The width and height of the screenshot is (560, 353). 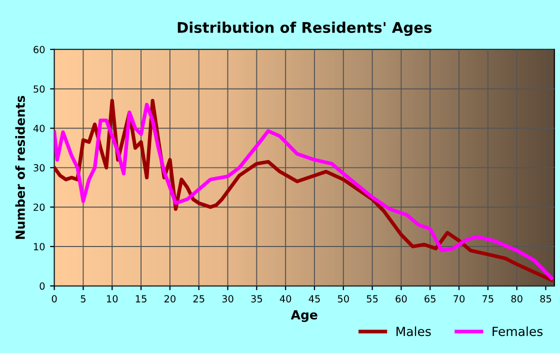 I want to click on y-tick-label: 50, so click(x=39, y=89).